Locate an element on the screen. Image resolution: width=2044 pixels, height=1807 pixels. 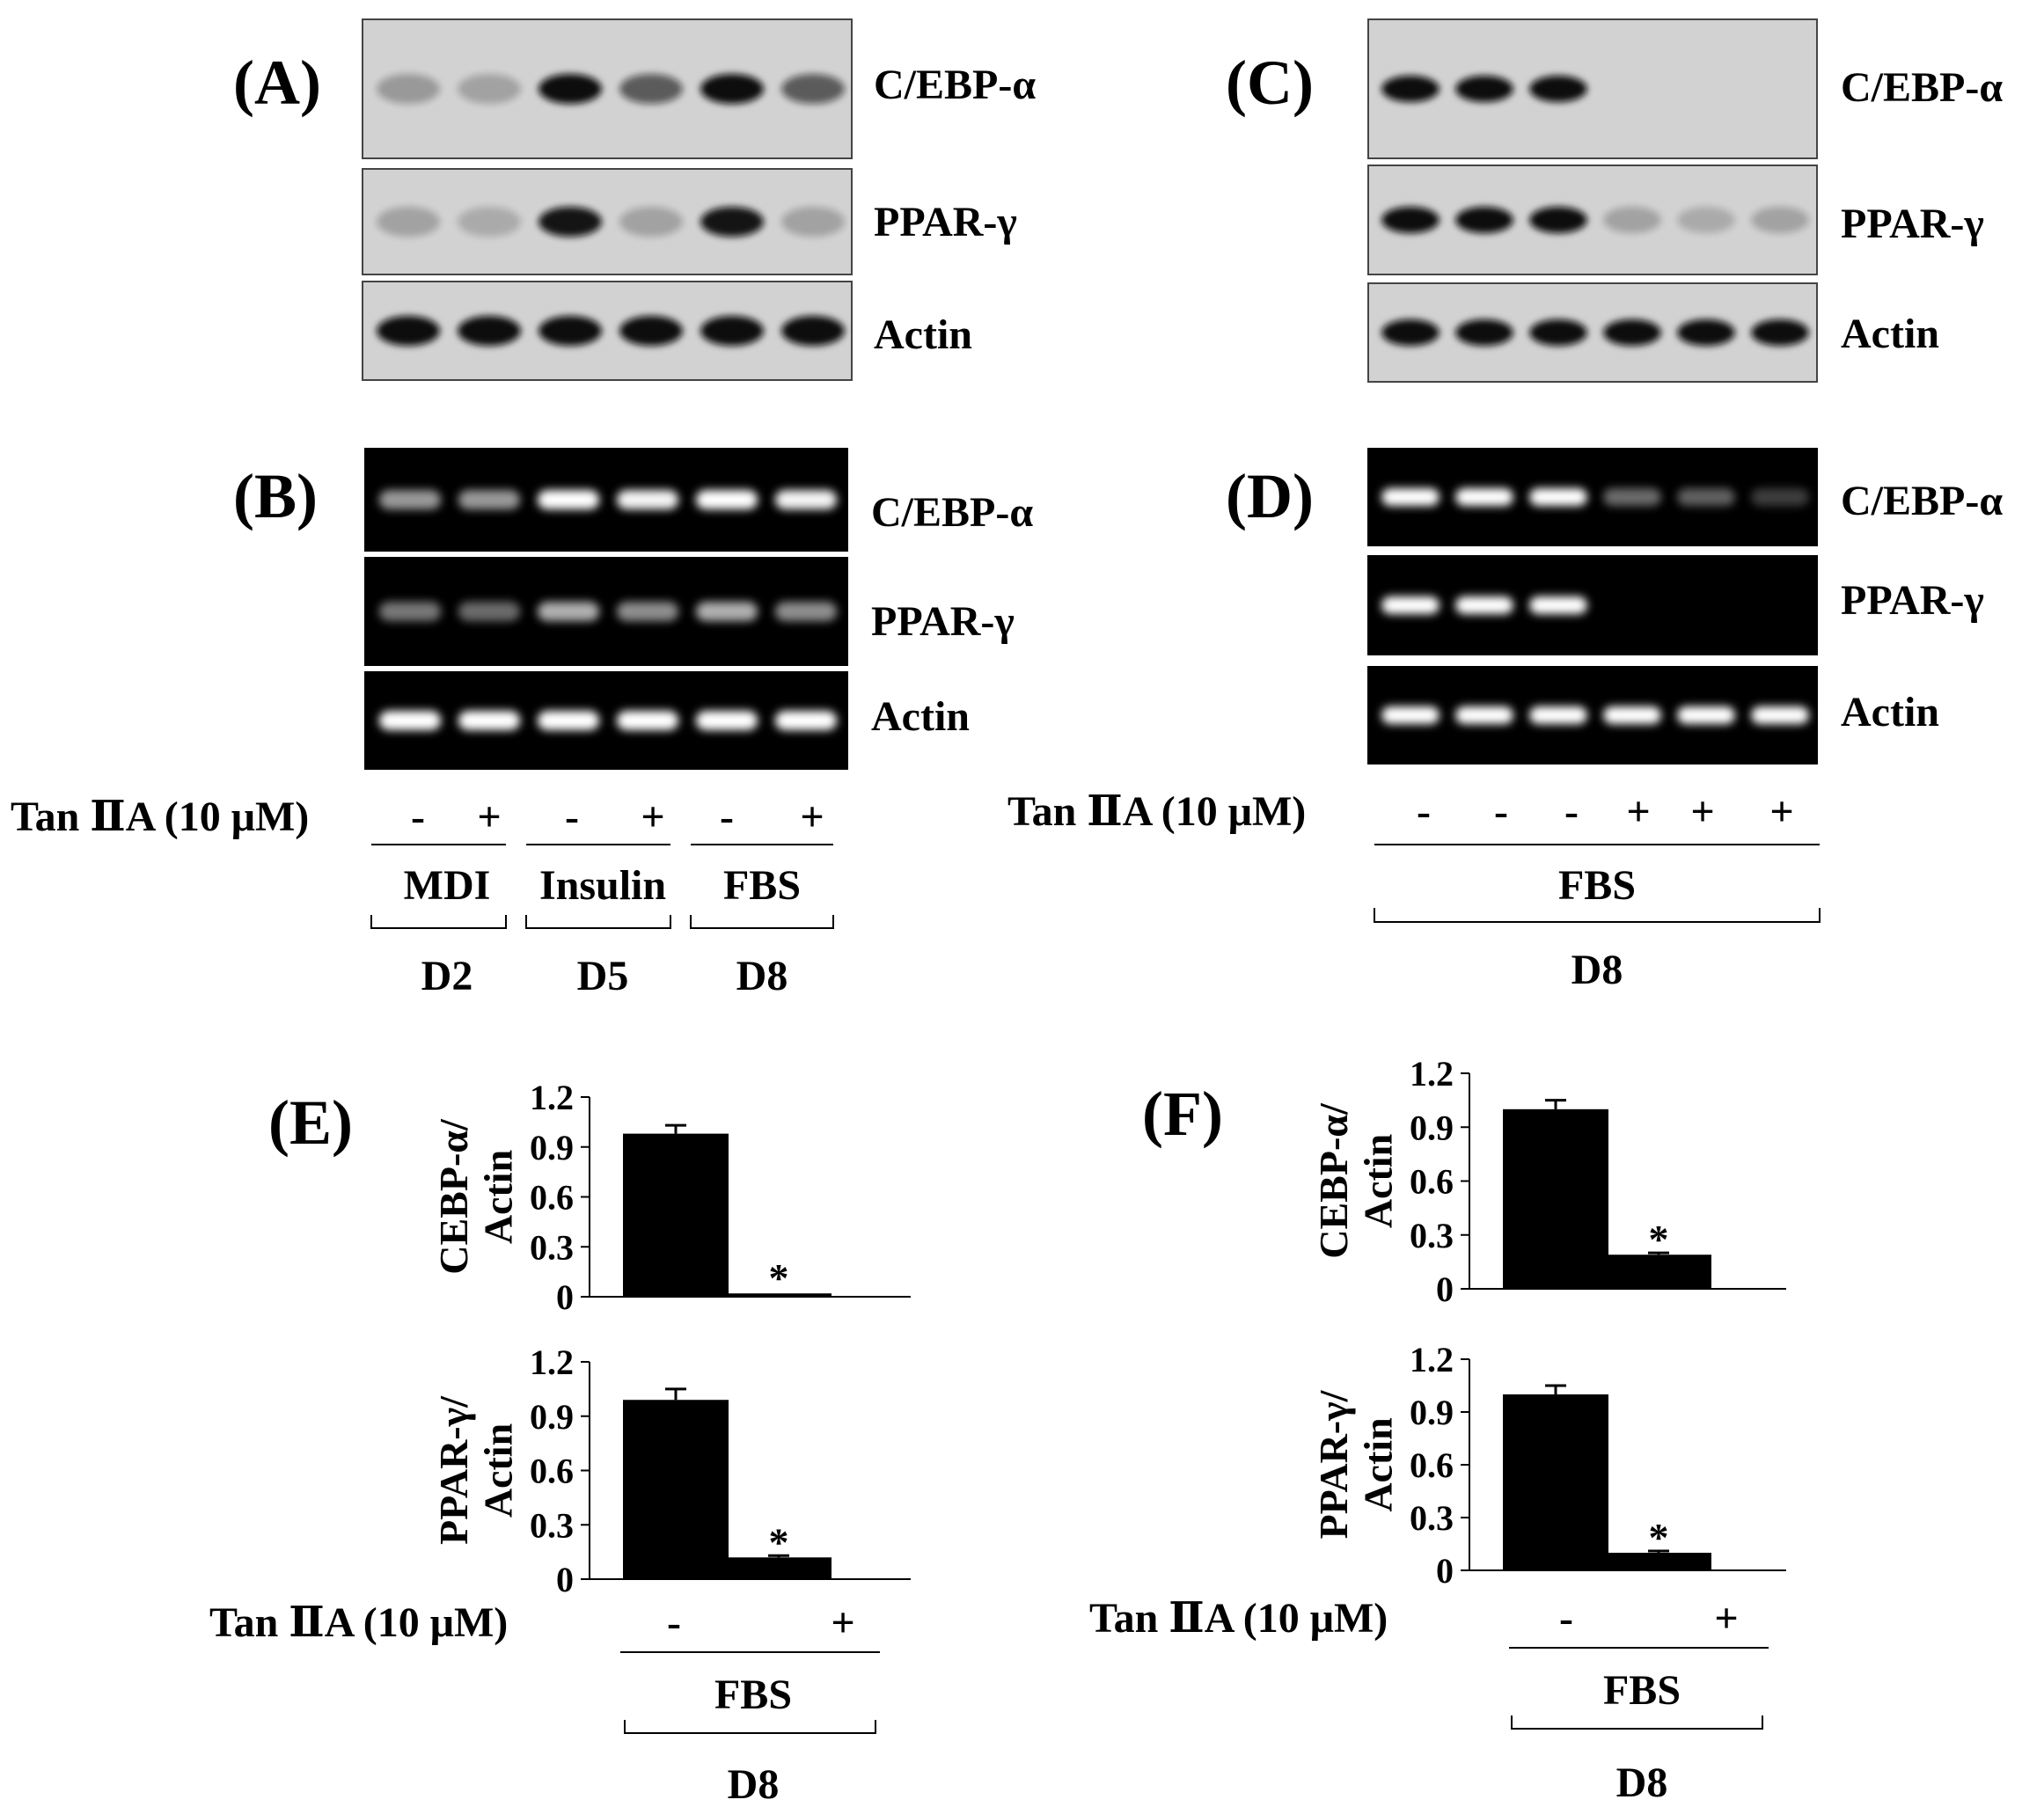
day-label-e: D8 is located at coordinates (754, 1784).